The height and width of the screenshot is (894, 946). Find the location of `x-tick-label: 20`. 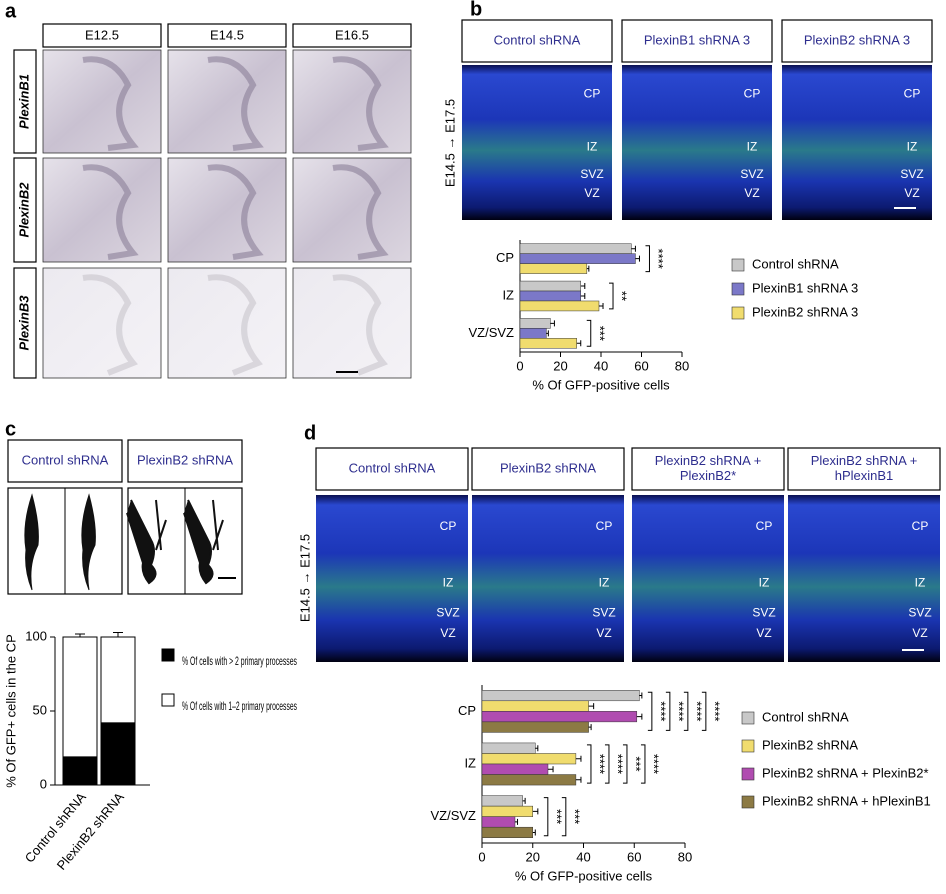

x-tick-label: 20 is located at coordinates (533, 856).